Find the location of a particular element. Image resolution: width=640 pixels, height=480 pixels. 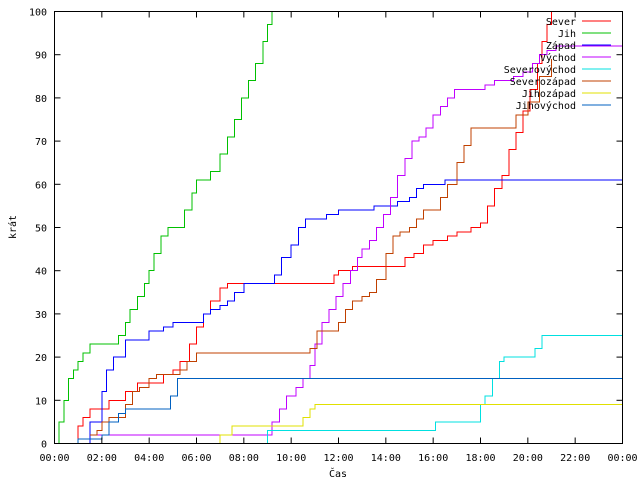

legend-label: Sever is located at coordinates (561, 22).